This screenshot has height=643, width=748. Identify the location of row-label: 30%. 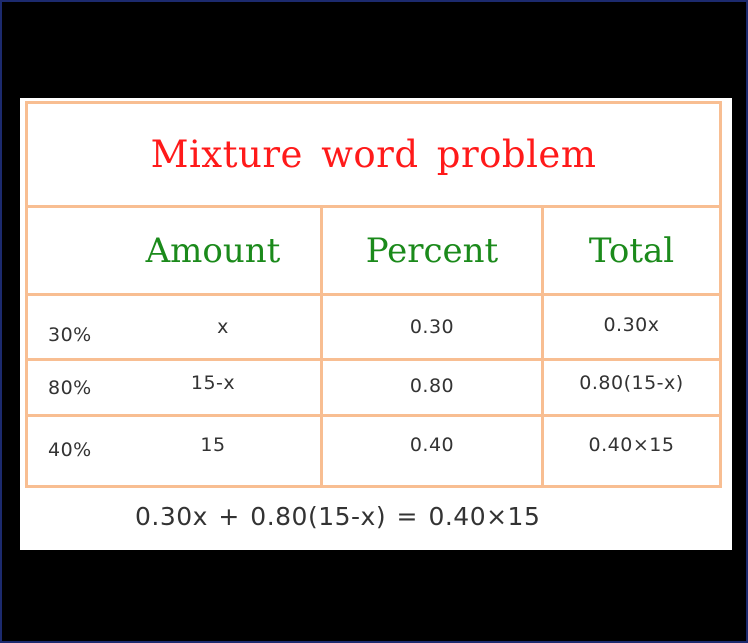
(70, 335).